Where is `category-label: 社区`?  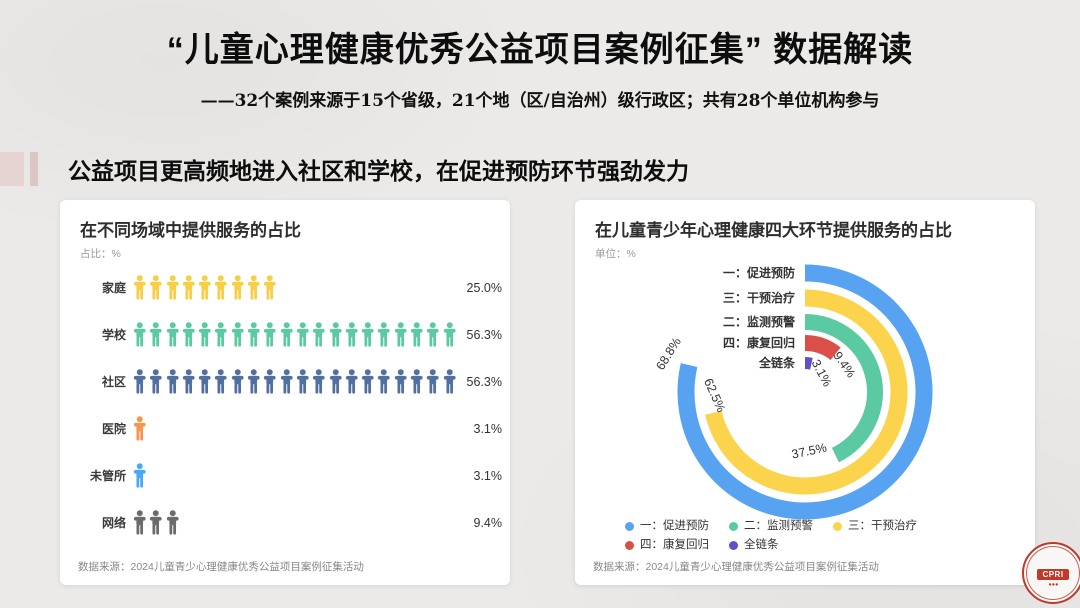
category-label: 社区 is located at coordinates (113, 382).